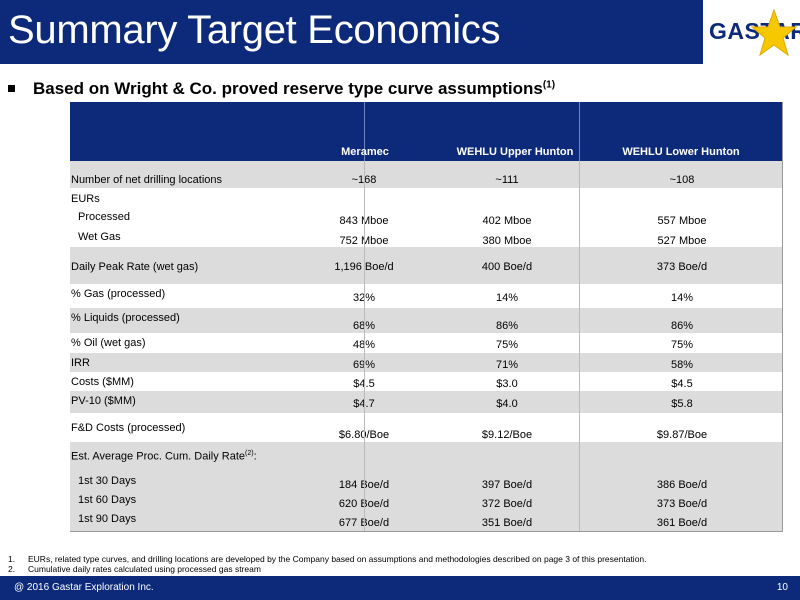 The width and height of the screenshot is (800, 600). I want to click on table-bottom-border, so click(426, 531).